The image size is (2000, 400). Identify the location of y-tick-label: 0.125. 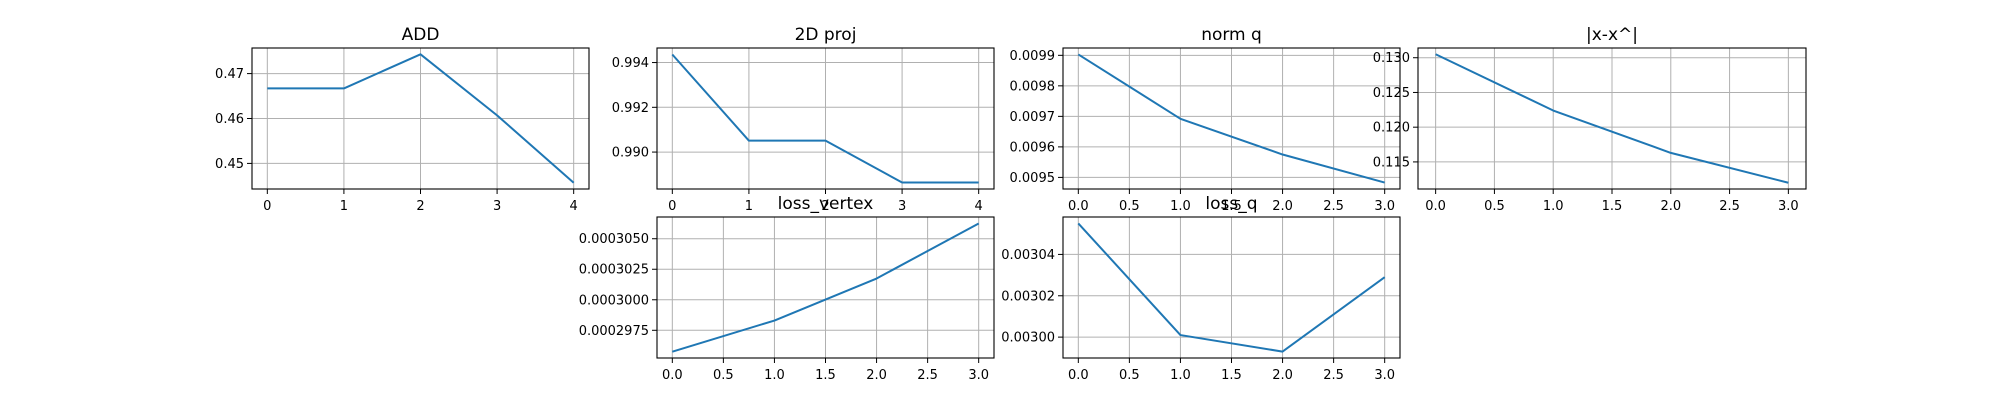
(1391, 93).